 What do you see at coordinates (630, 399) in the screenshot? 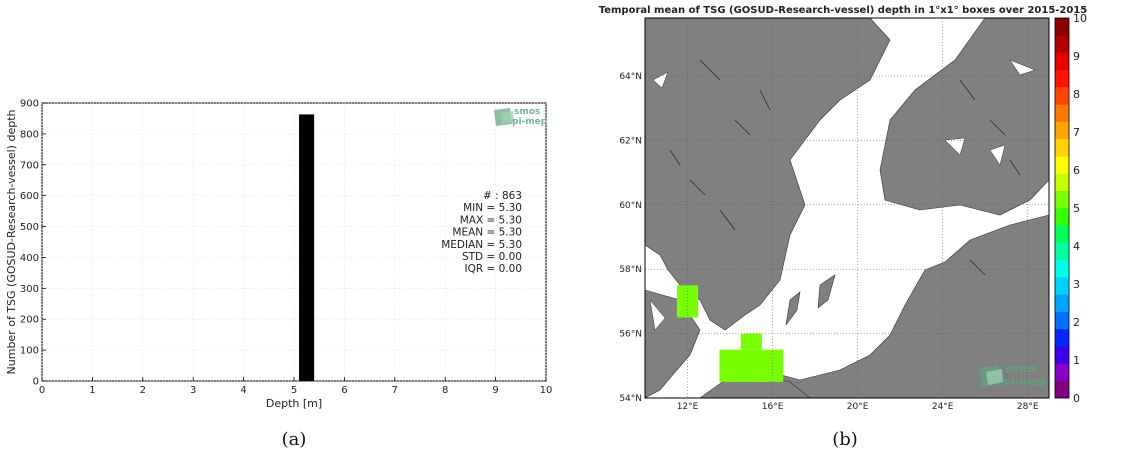
I see `latitude-tick-label: 54°N` at bounding box center [630, 399].